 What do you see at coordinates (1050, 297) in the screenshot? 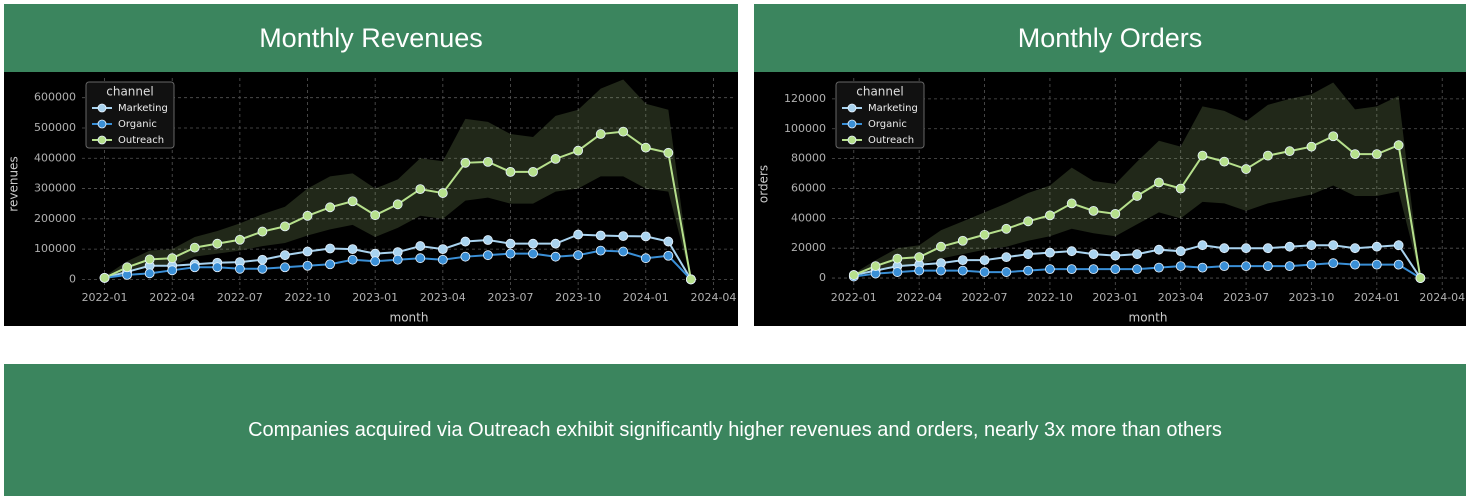
I see `x-tick-label: 2022-10` at bounding box center [1050, 297].